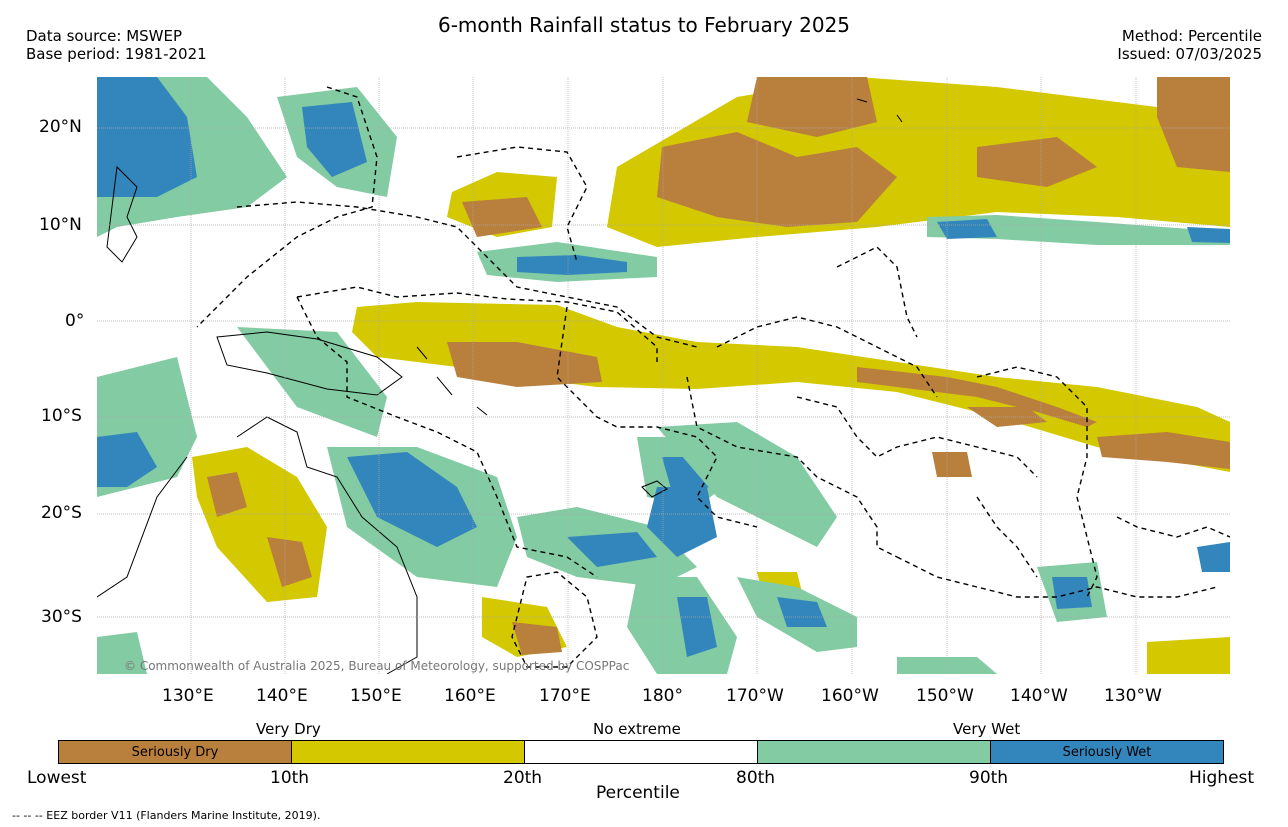 The height and width of the screenshot is (827, 1288). Describe the element at coordinates (104, 36) in the screenshot. I see `data-source: Data source: MSWEP` at that location.